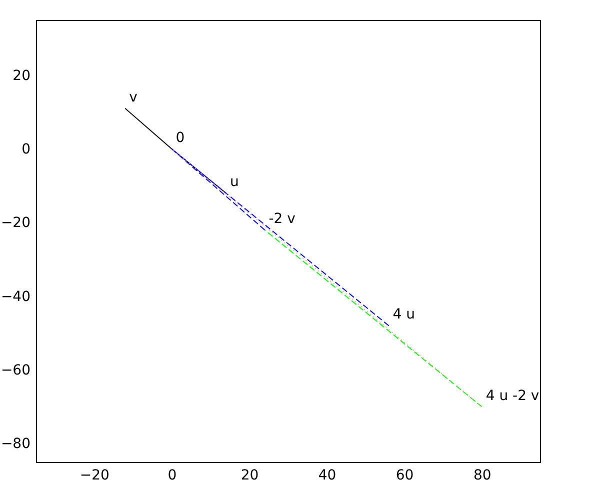 The image size is (600, 500). Describe the element at coordinates (172, 476) in the screenshot. I see `x-tick-label: 0` at that location.